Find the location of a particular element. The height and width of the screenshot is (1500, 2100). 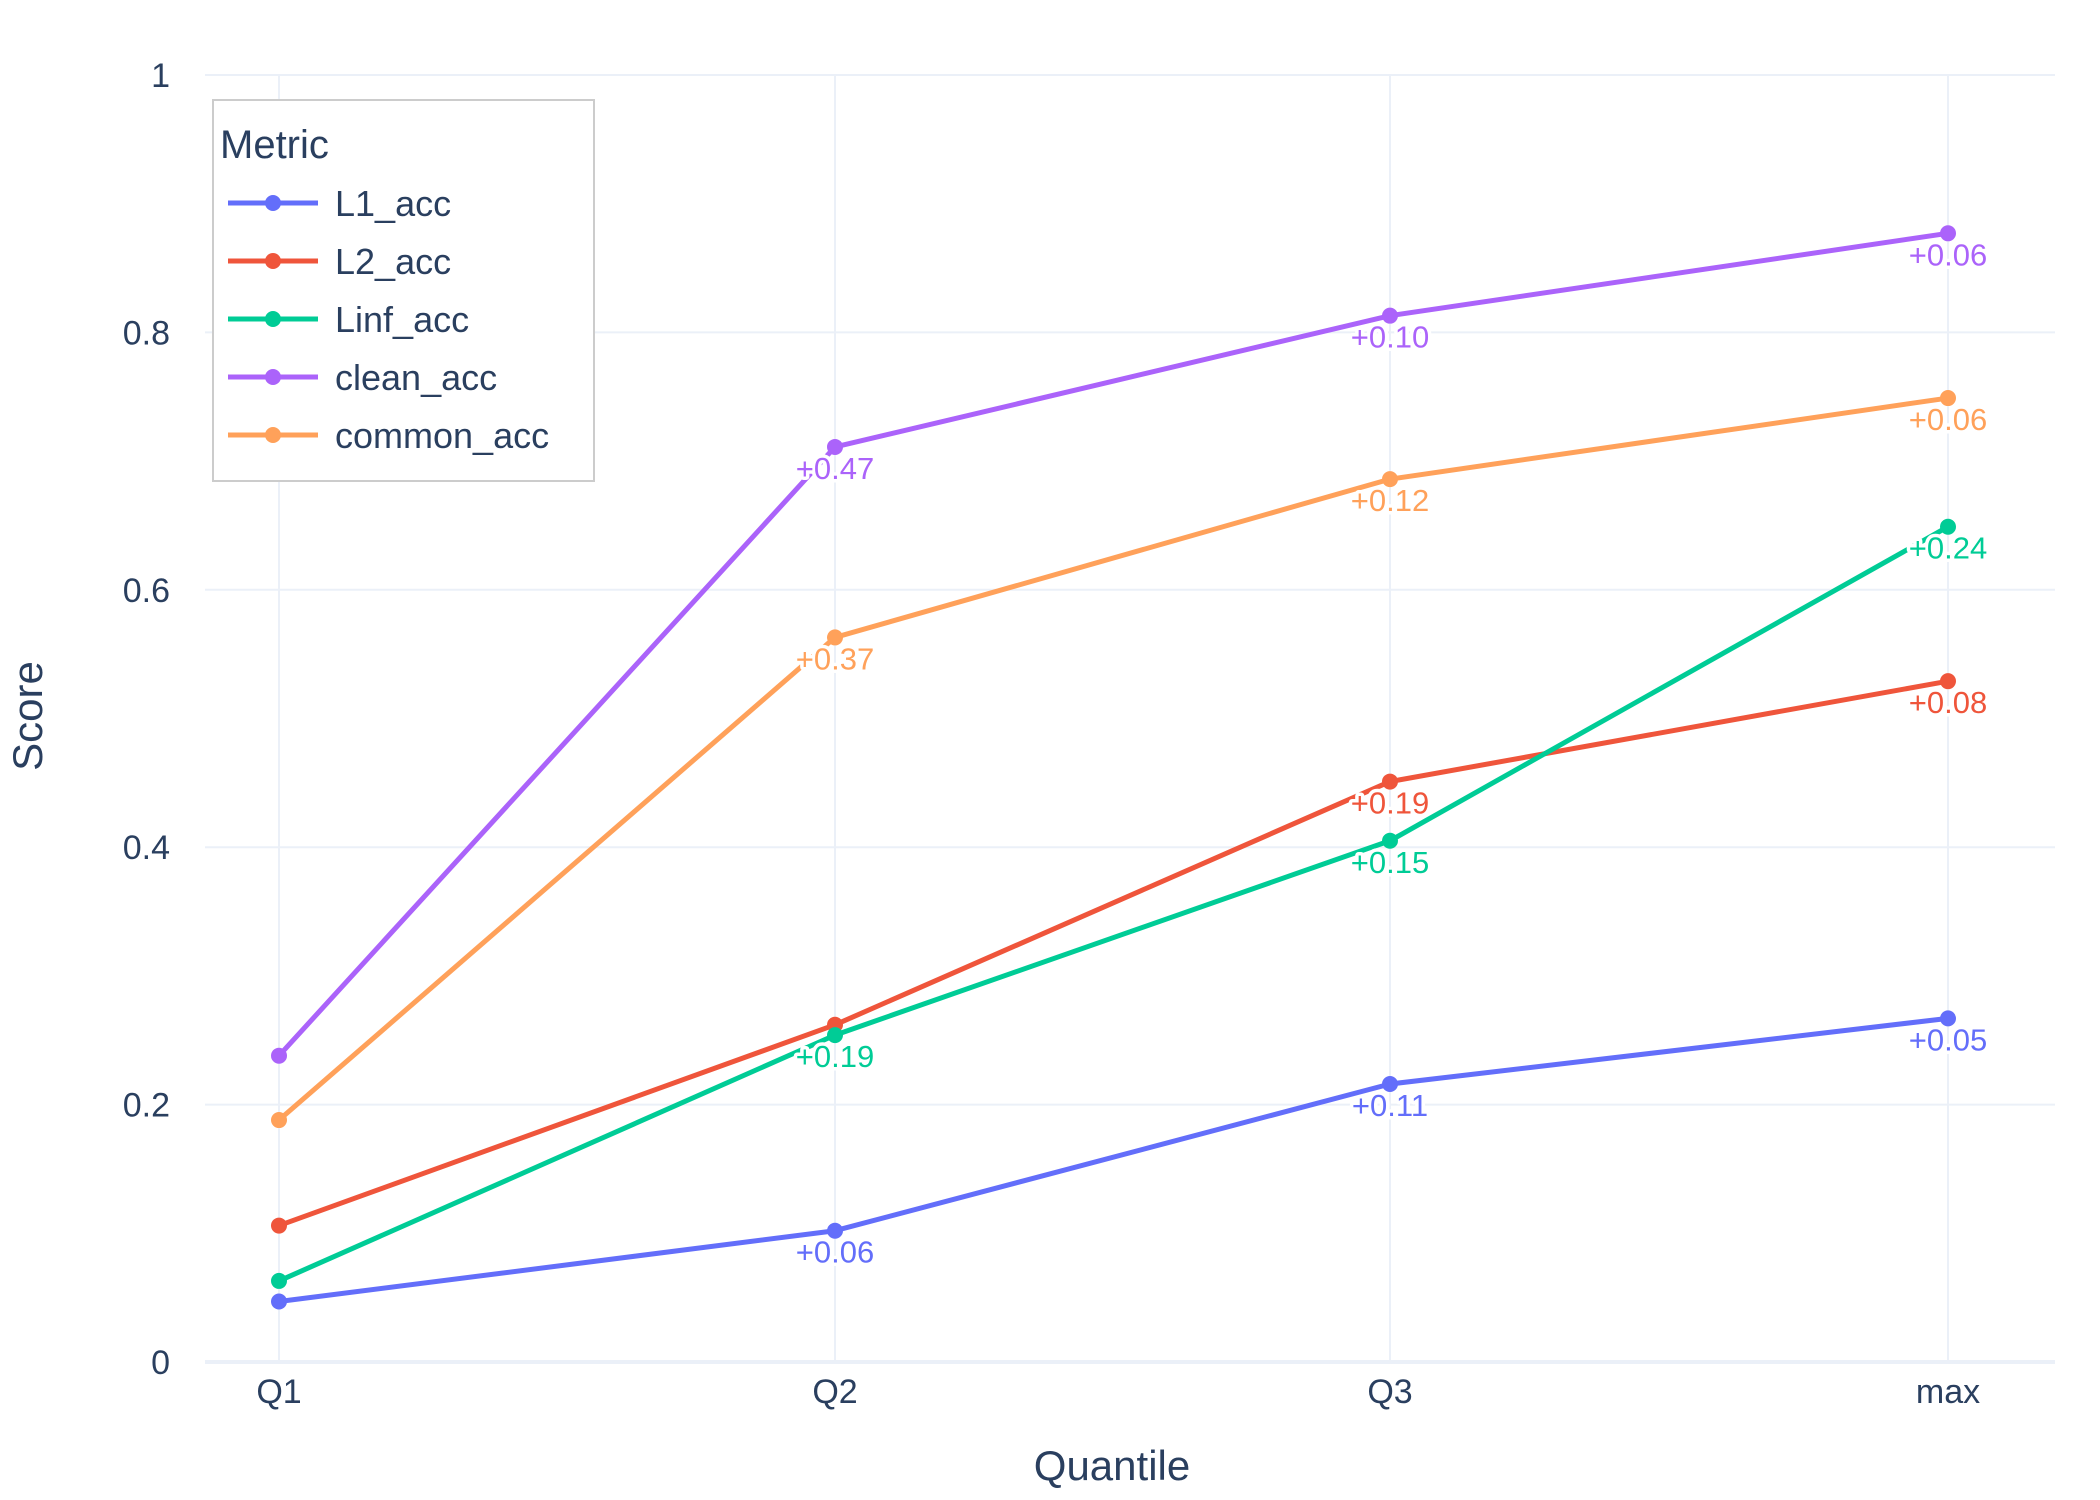

annotation-Linf_acc: +0.15 is located at coordinates (1390, 862).